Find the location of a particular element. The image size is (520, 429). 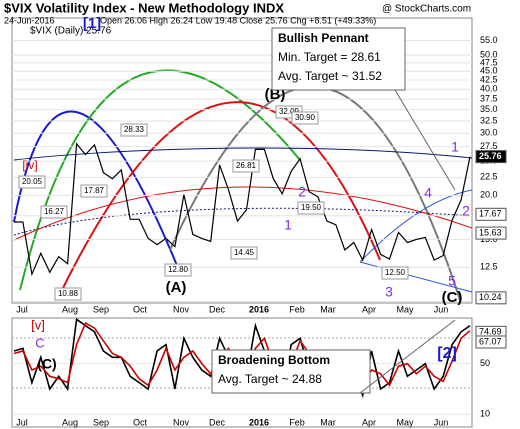

value-tag-label: 67.07 is located at coordinates (490, 341).